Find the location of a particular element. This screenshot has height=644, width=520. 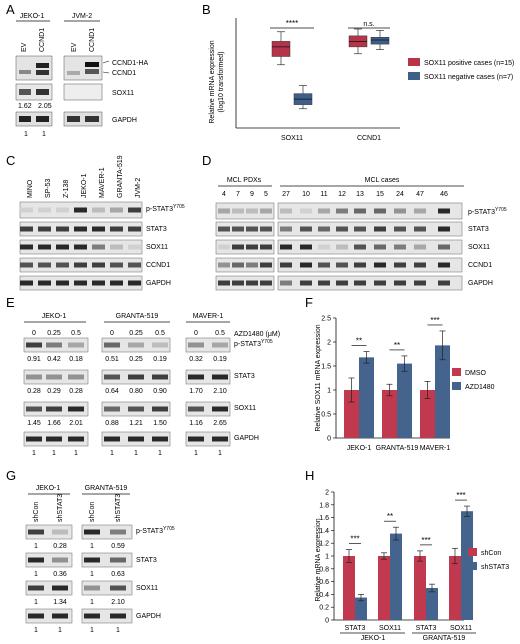

e-dose-label: 0.25 is located at coordinates (136, 333).